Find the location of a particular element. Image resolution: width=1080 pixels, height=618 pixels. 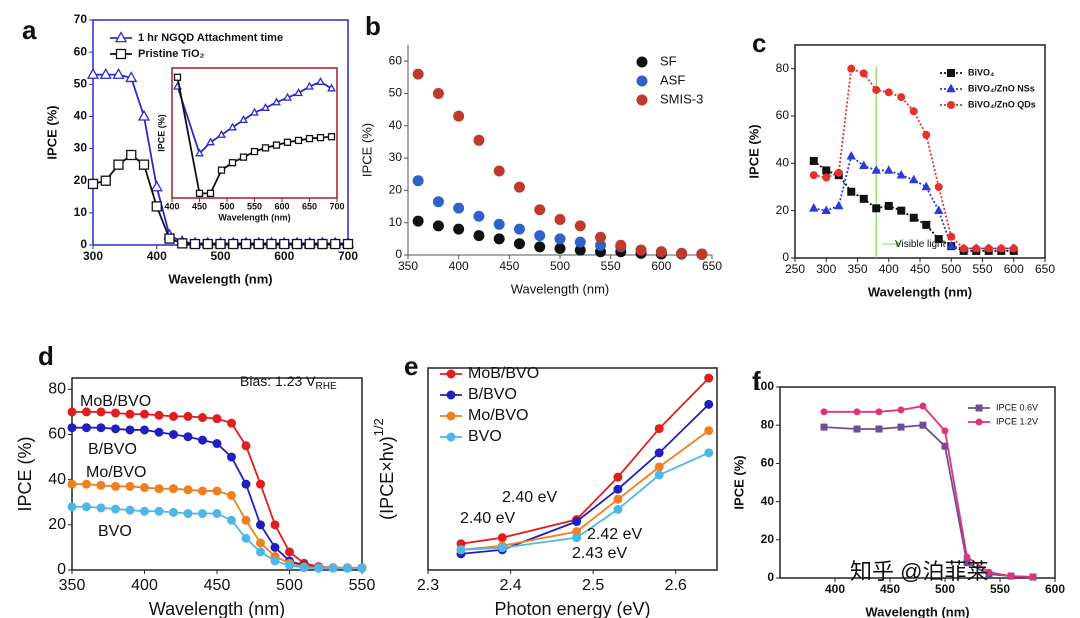

y-tick-label: 70 is located at coordinates (81, 19).